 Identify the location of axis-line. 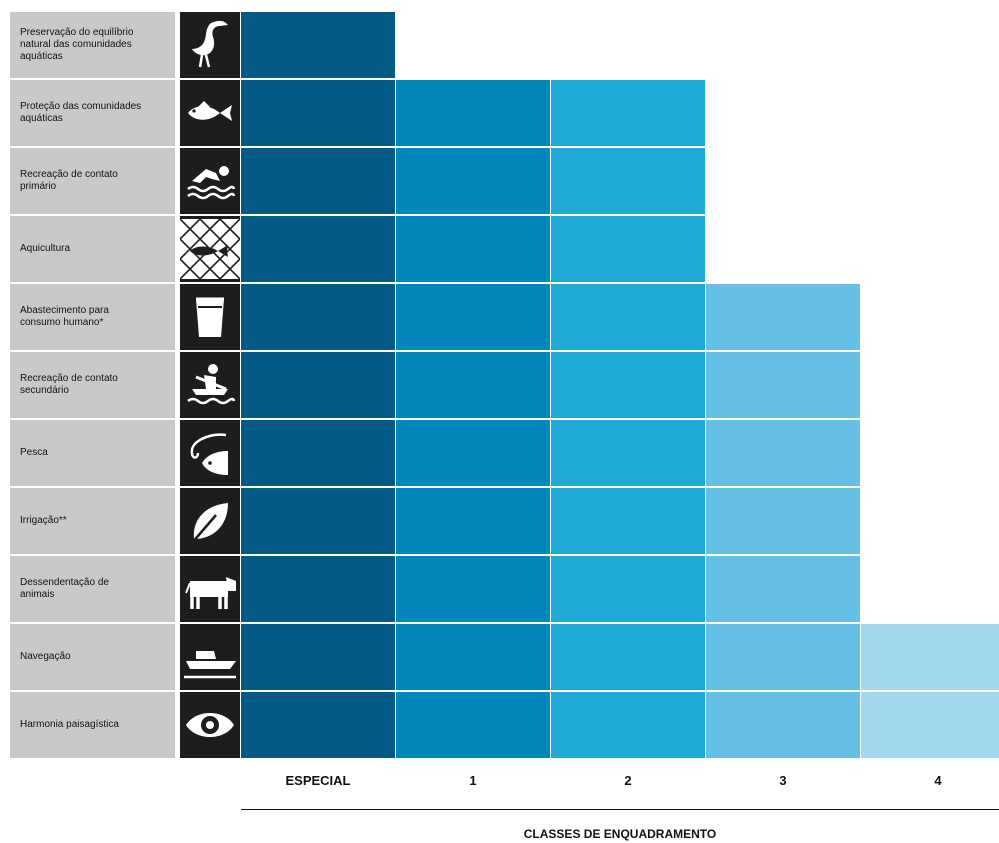
(620, 809).